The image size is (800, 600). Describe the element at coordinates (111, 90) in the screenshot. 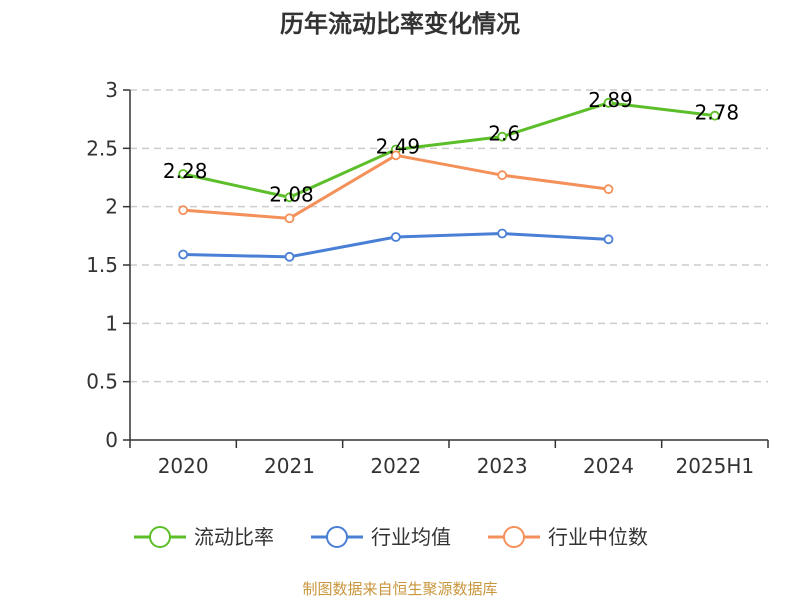

I see `y-tick-label: 3` at that location.